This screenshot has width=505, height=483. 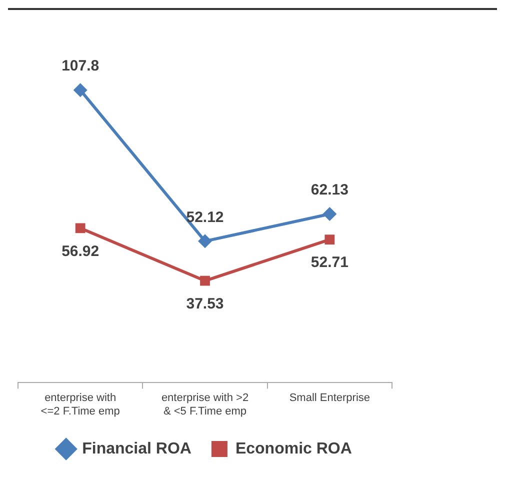 I want to click on data-label: 52.12, so click(x=205, y=217).